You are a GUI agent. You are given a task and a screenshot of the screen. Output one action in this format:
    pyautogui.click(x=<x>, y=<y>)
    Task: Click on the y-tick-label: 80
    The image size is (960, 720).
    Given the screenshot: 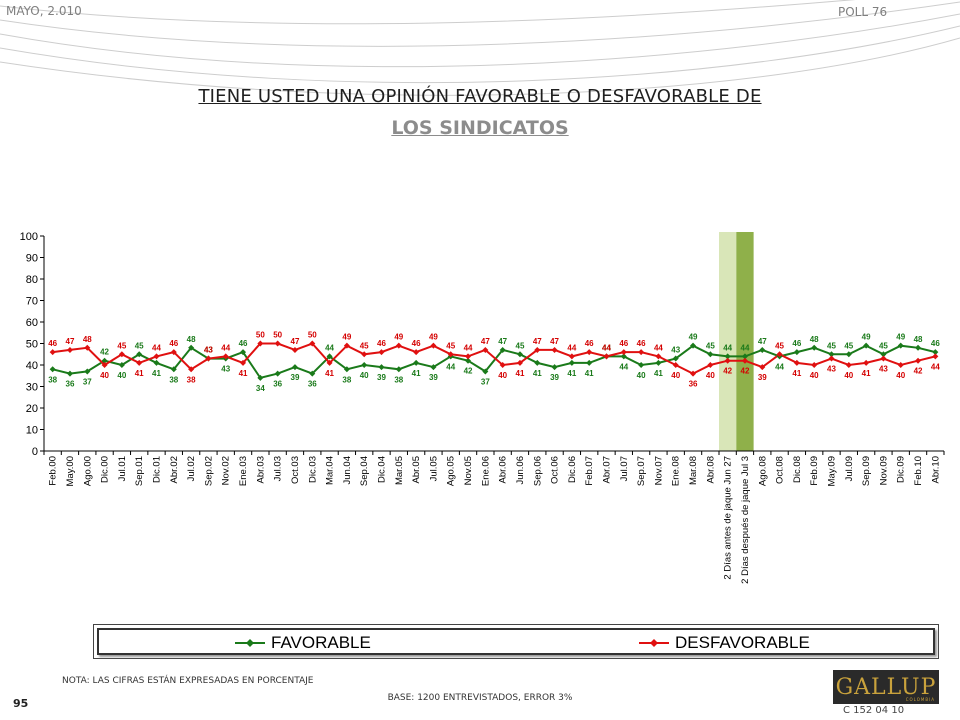 What is the action you would take?
    pyautogui.click(x=32, y=280)
    